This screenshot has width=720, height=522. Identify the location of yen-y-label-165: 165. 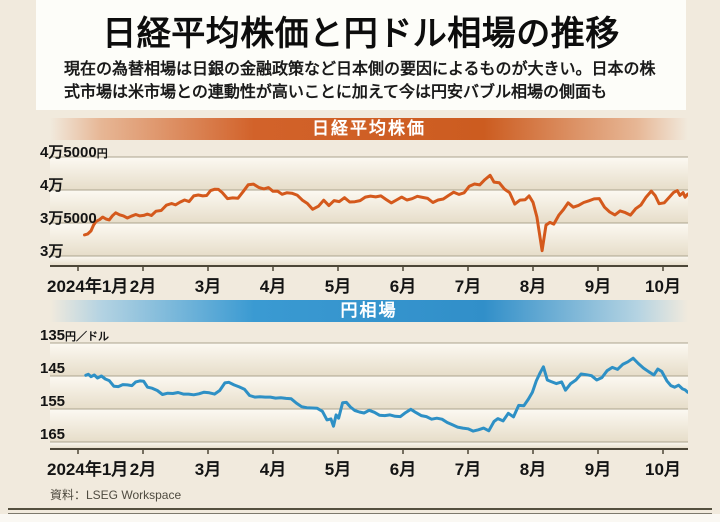
(53, 434).